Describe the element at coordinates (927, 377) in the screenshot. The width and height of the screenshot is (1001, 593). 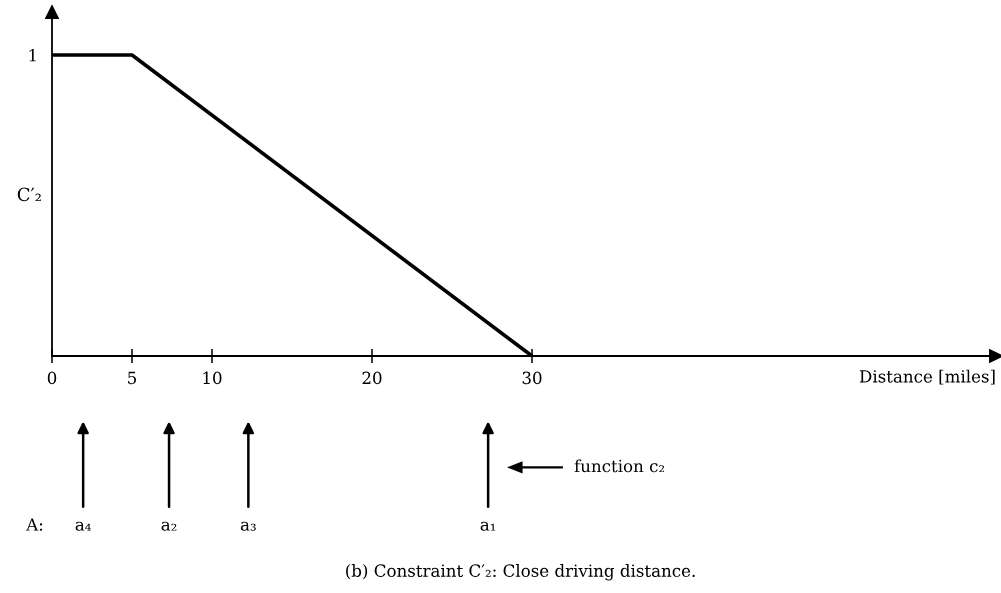
I see `x-axis-title: Distance [miles]` at that location.